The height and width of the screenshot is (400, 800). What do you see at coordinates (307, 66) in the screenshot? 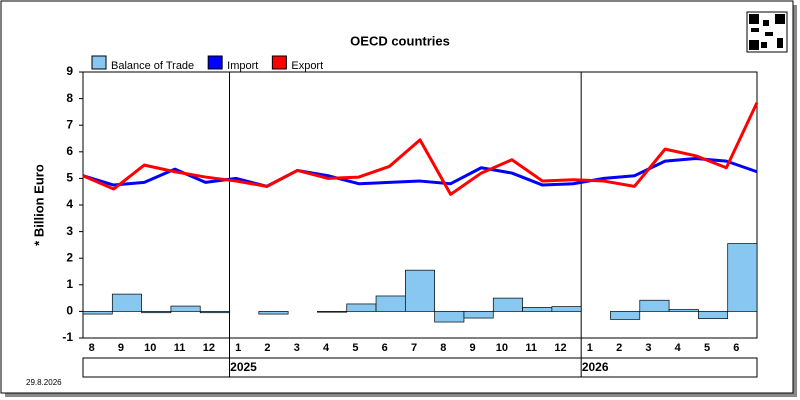
I see `legend-label: Export` at bounding box center [307, 66].